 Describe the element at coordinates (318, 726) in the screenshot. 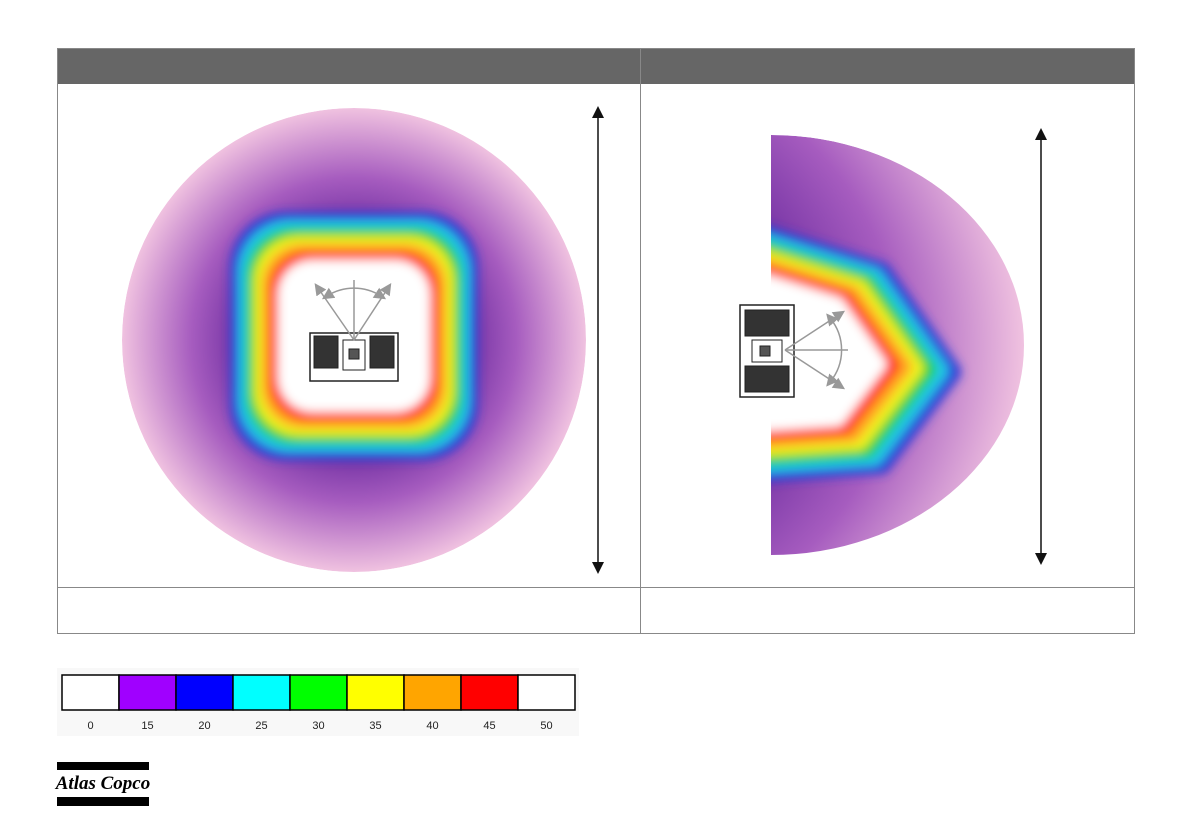

I see `legend-label: 30` at that location.